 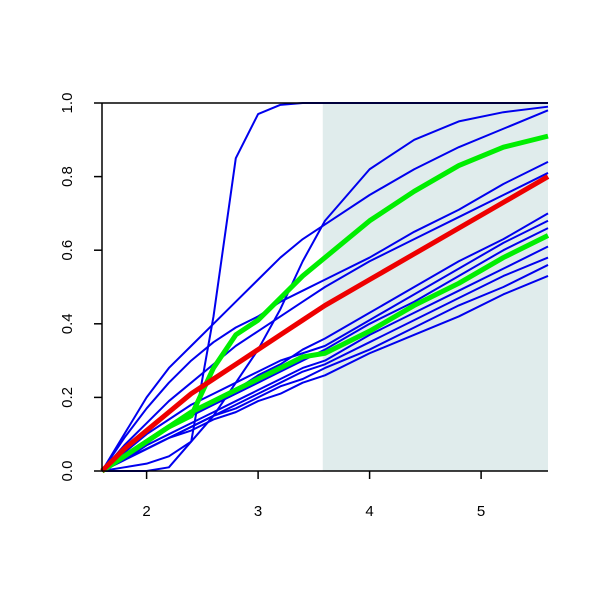 What do you see at coordinates (67, 103) in the screenshot?
I see `y-tick-label: 1.0` at bounding box center [67, 103].